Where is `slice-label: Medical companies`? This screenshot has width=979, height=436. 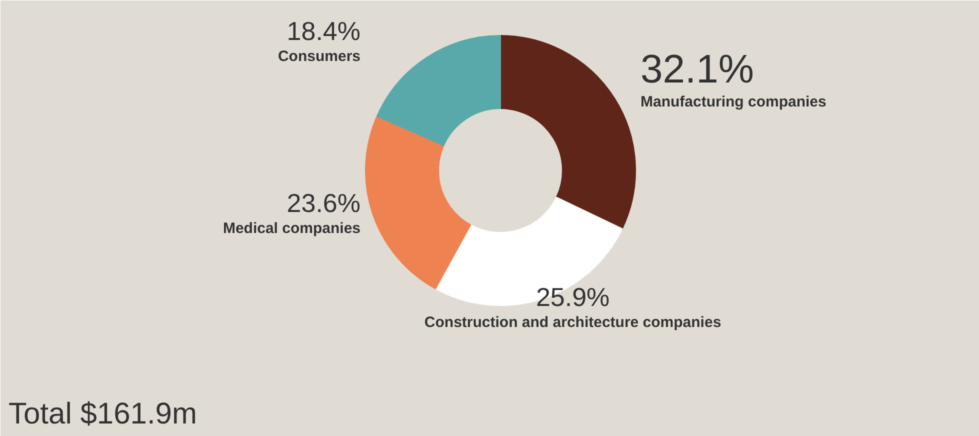
slice-label: Medical companies is located at coordinates (291, 229).